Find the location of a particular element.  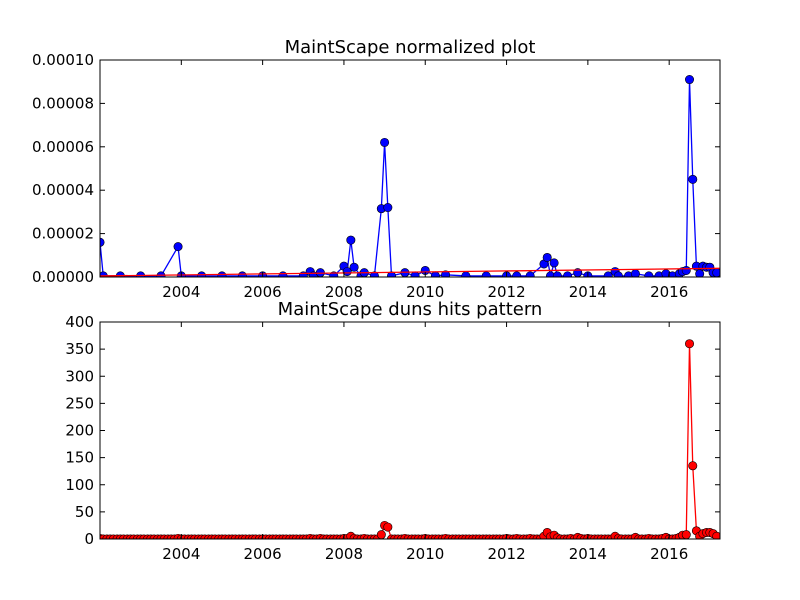

y-tick-label: 200 is located at coordinates (79, 431).